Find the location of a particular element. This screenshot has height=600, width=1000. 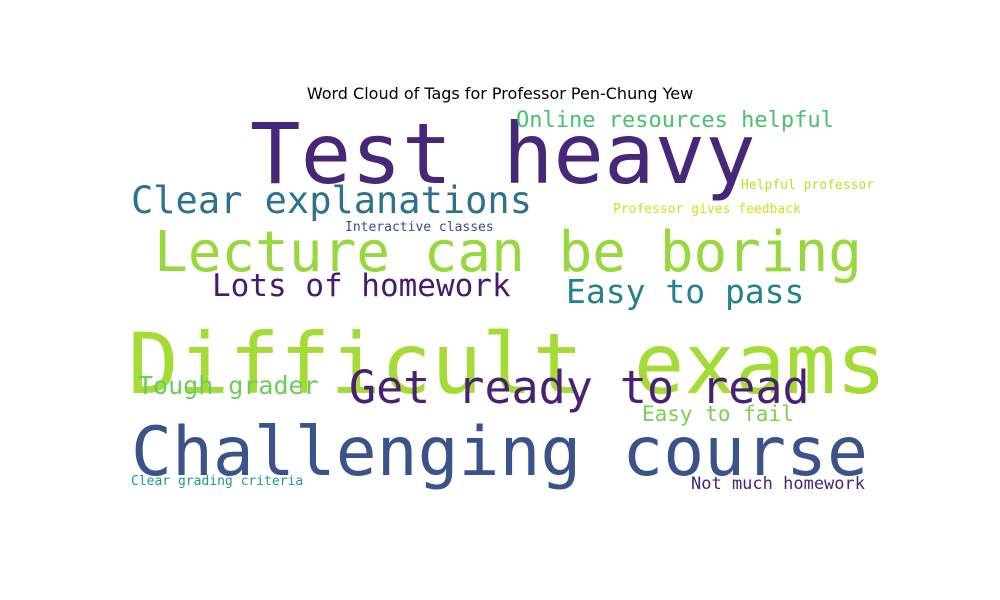

word-tough-grader: Tough grader is located at coordinates (228, 385).